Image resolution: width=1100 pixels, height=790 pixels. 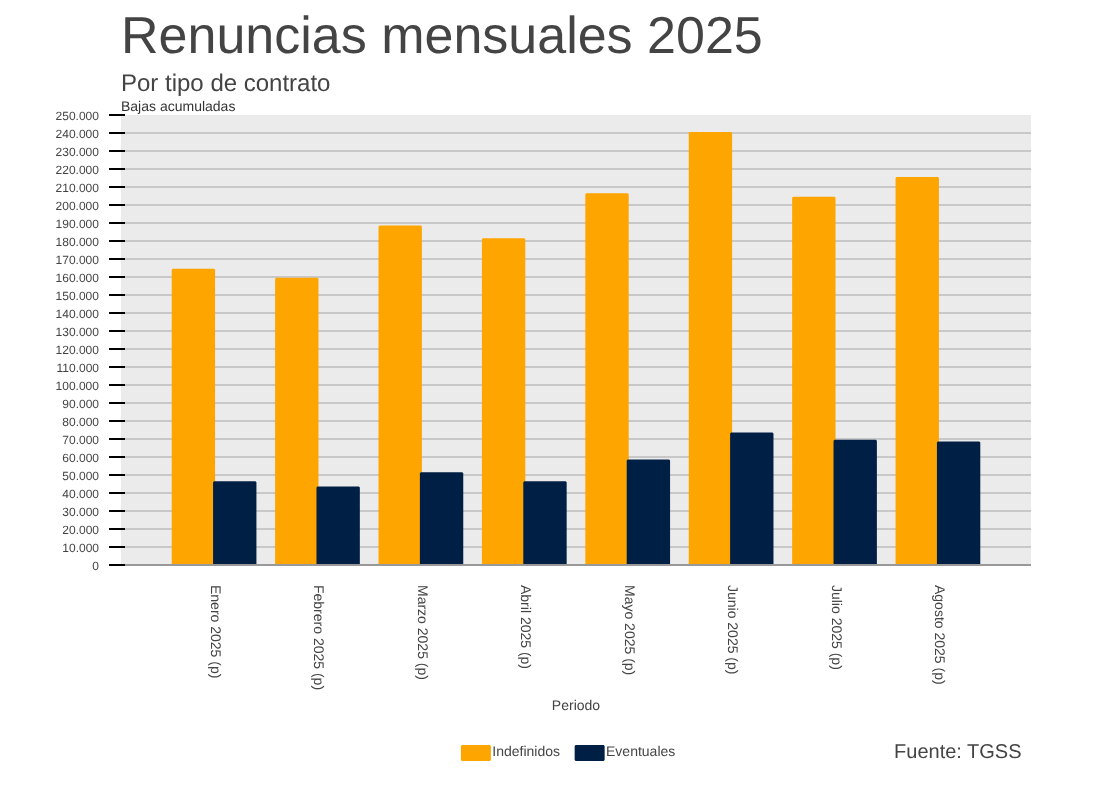 I want to click on chart-title: Renuncias mensuales 2025, so click(x=442, y=35).